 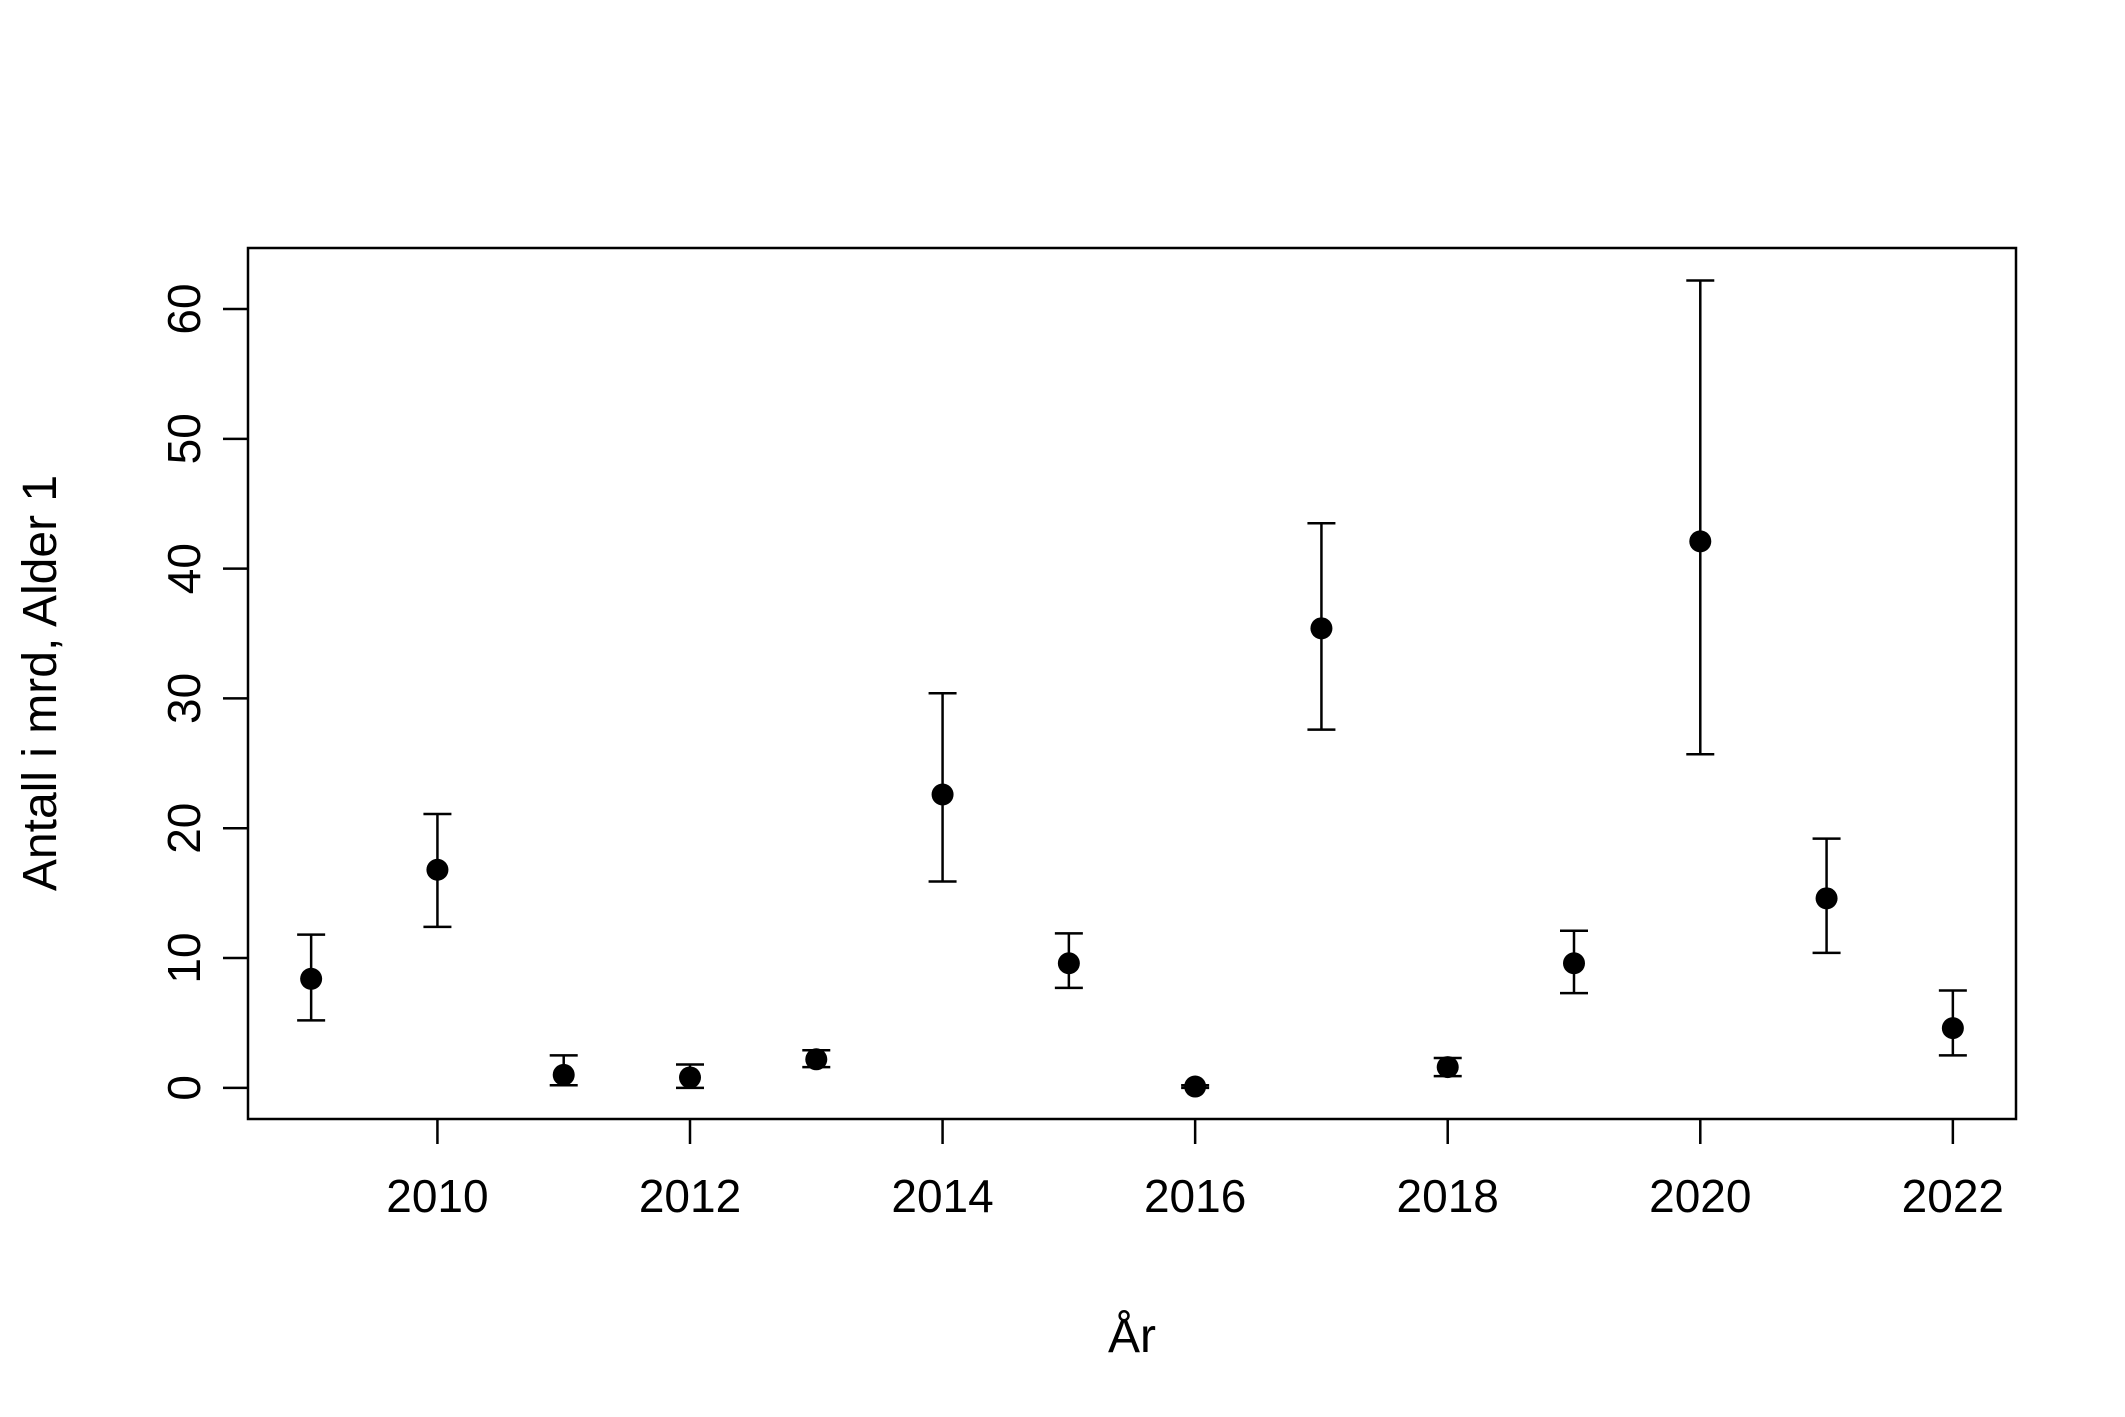 I want to click on x-tick-label: 2012, so click(x=690, y=1196).